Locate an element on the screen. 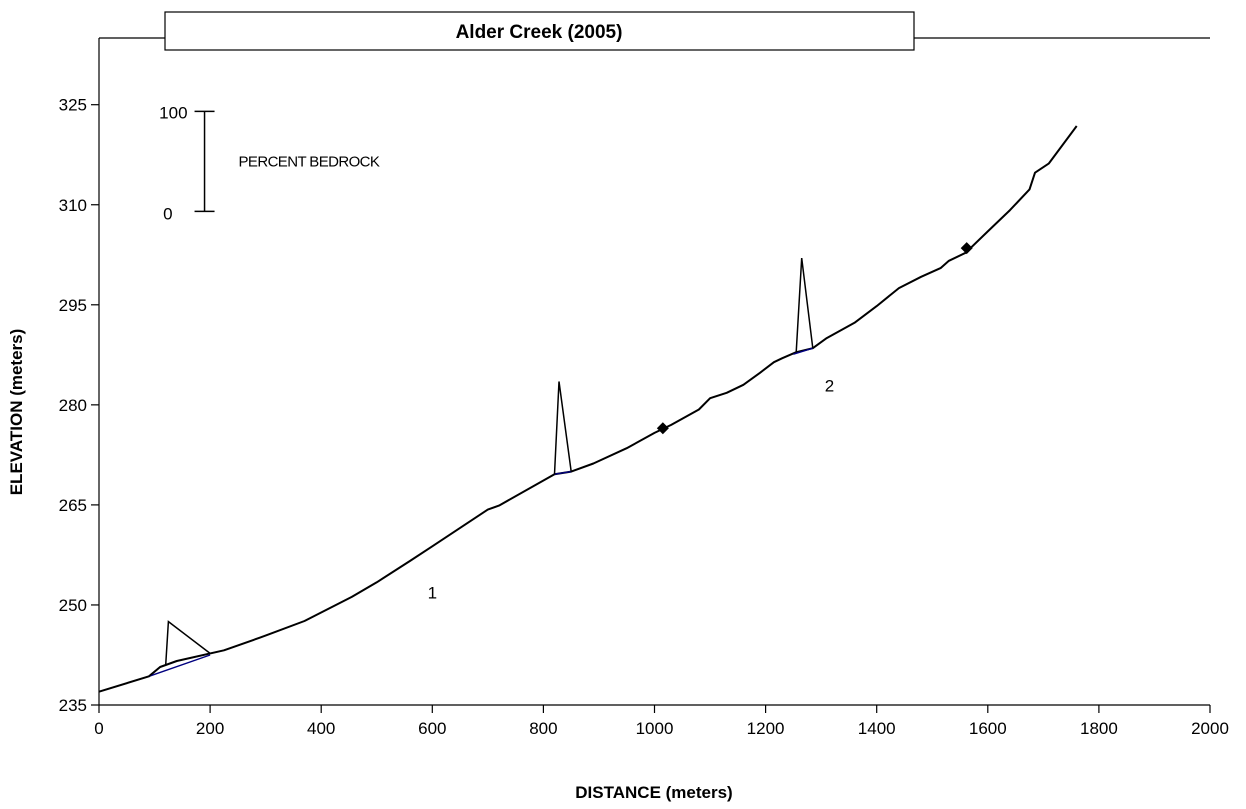 The image size is (1246, 809). x-tick-label: 200 is located at coordinates (210, 728).